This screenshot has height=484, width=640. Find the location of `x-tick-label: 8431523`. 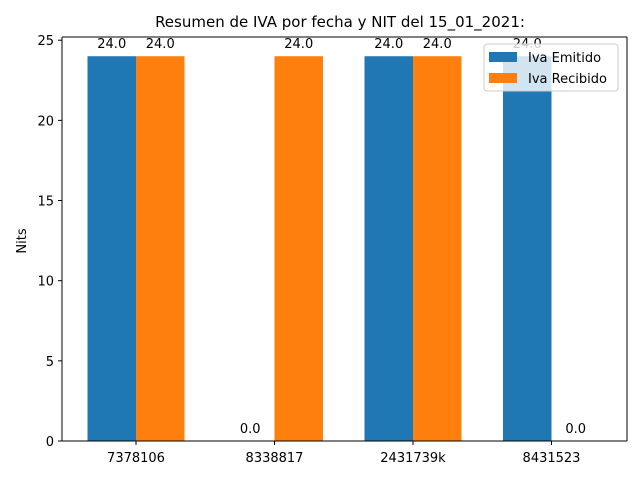

x-tick-label: 8431523 is located at coordinates (552, 458).